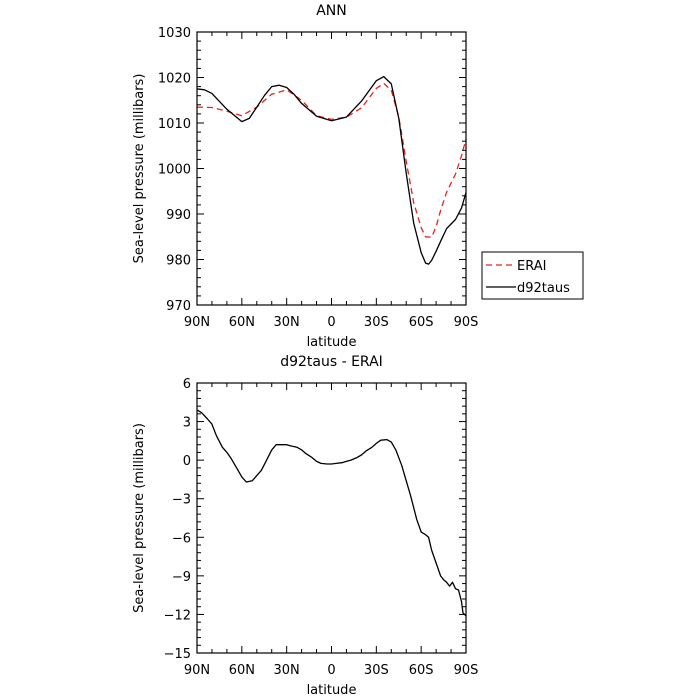 The image size is (700, 700). Describe the element at coordinates (177, 615) in the screenshot. I see `y-tick-label: −12` at that location.